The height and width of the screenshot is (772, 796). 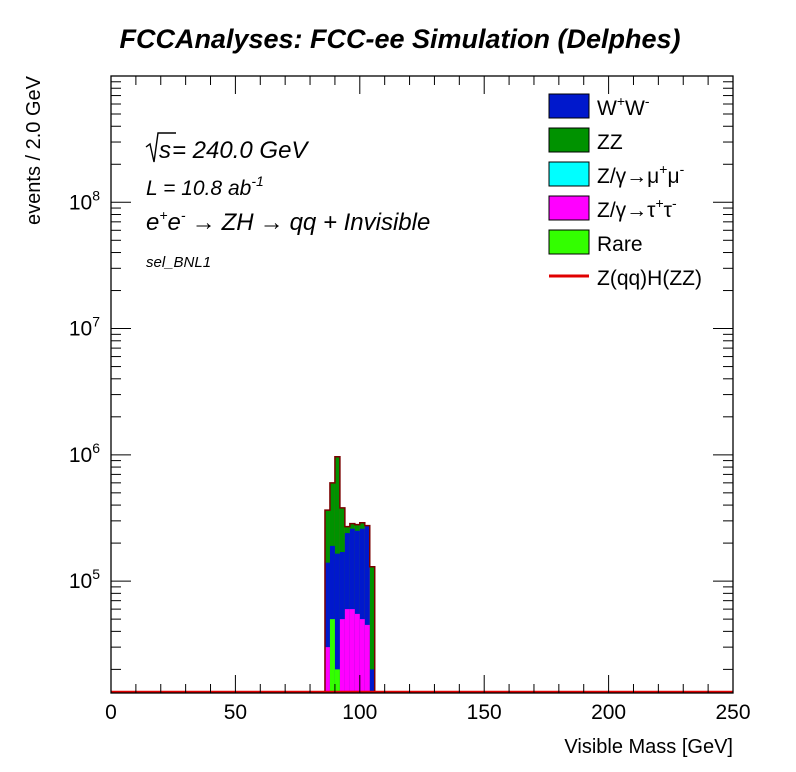 What do you see at coordinates (235, 712) in the screenshot?
I see `x-tick-label: 50` at bounding box center [235, 712].